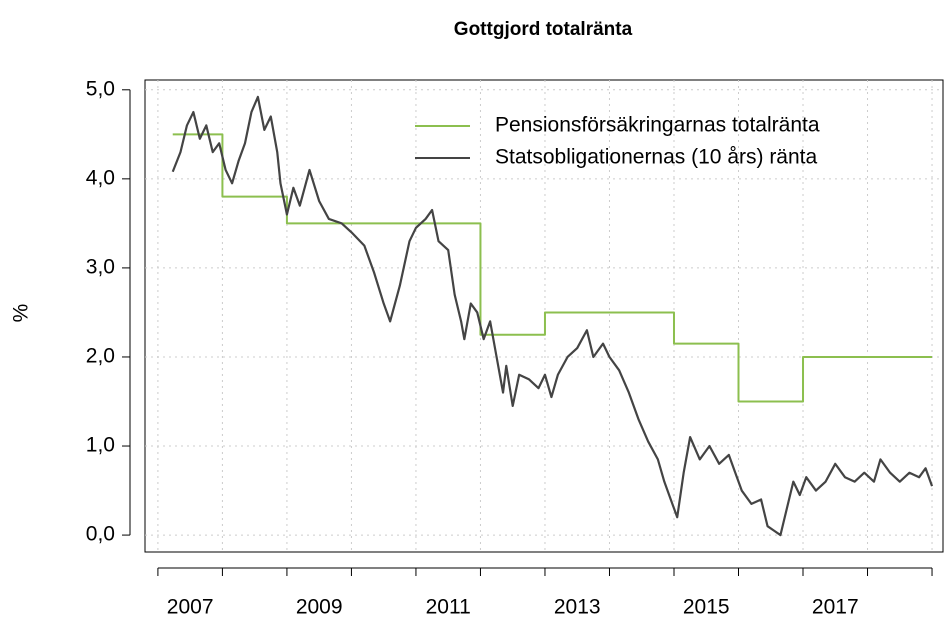  Describe the element at coordinates (100, 177) in the screenshot. I see `y-tick-label: 4,0` at that location.